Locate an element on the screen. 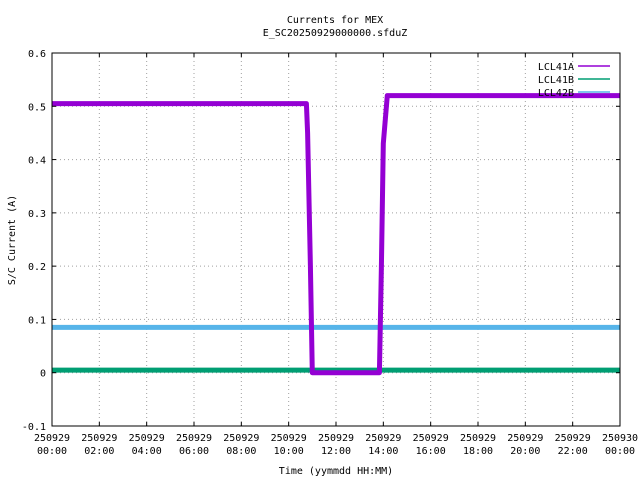 This screenshot has width=640, height=480. chart-title: Currents for MEX is located at coordinates (335, 20).